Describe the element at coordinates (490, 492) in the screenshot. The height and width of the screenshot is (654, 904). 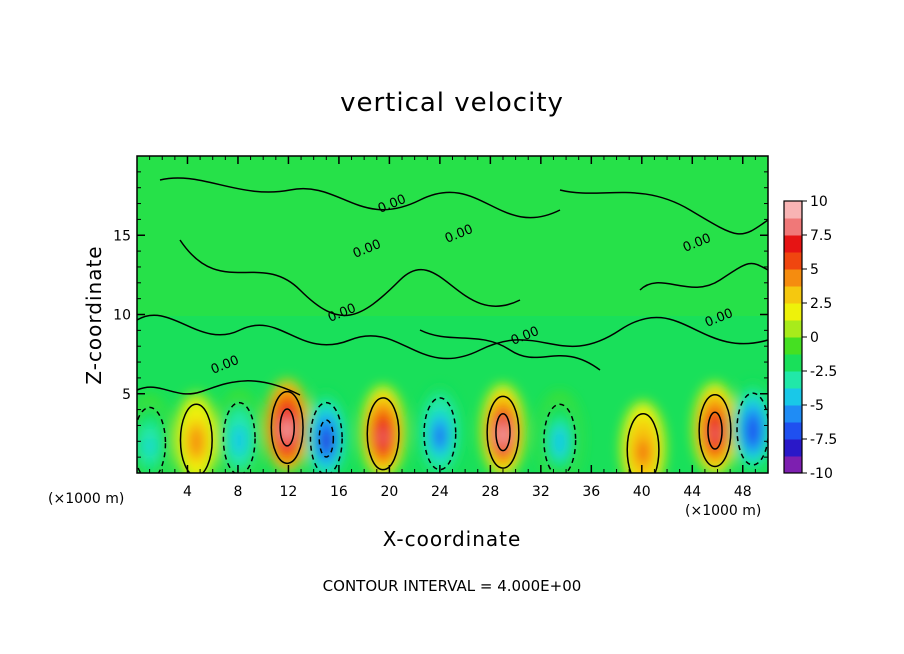
I see `x-tick-label: 28` at that location.